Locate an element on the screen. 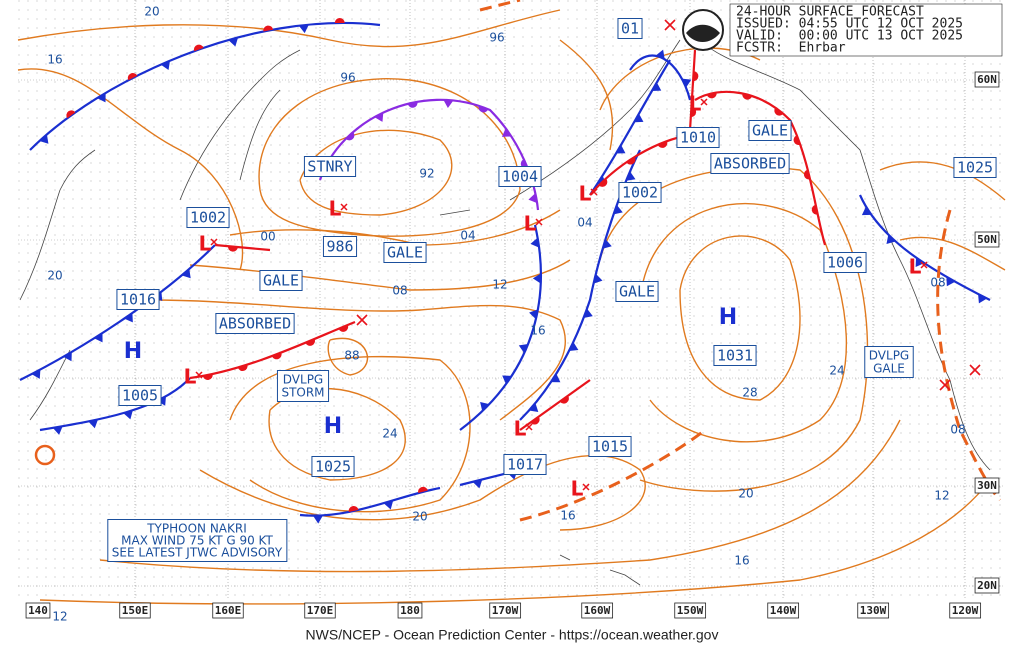  latitude-label: 30N is located at coordinates (987, 485).